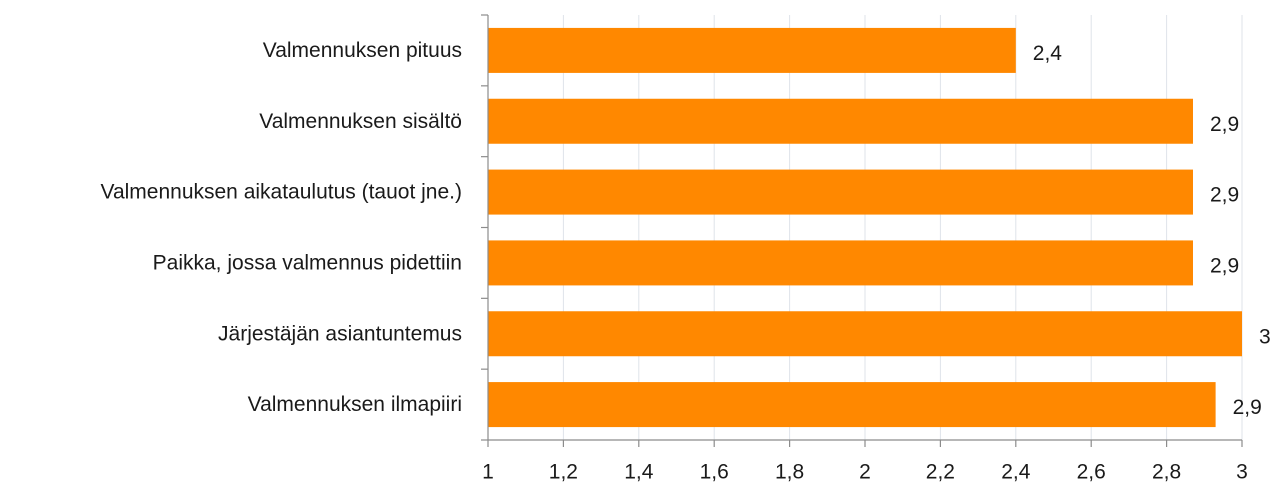 This screenshot has height=486, width=1280. What do you see at coordinates (488, 472) in the screenshot?
I see `x-tick-label: 1` at bounding box center [488, 472].